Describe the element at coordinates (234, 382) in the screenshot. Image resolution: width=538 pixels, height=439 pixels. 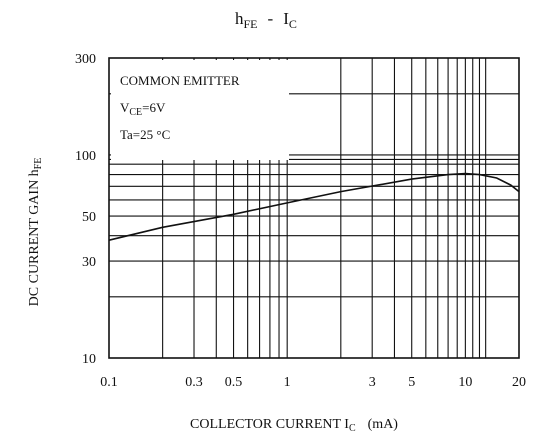
I see `x-tick-label: 0.5` at that location.